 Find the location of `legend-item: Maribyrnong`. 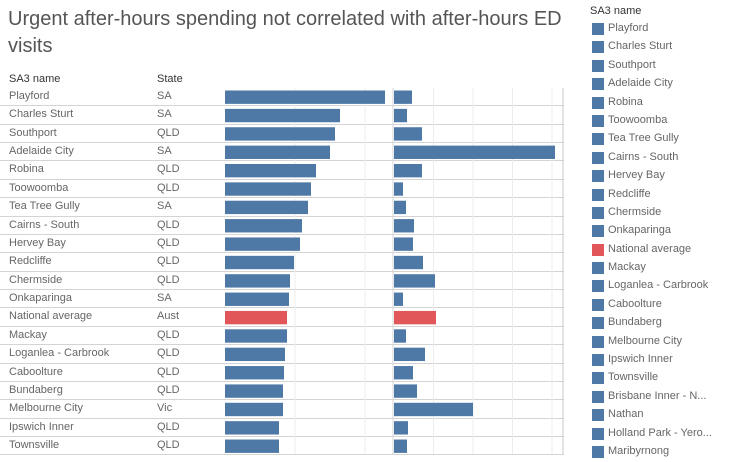

legend-item: Maribyrnong is located at coordinates (629, 453).